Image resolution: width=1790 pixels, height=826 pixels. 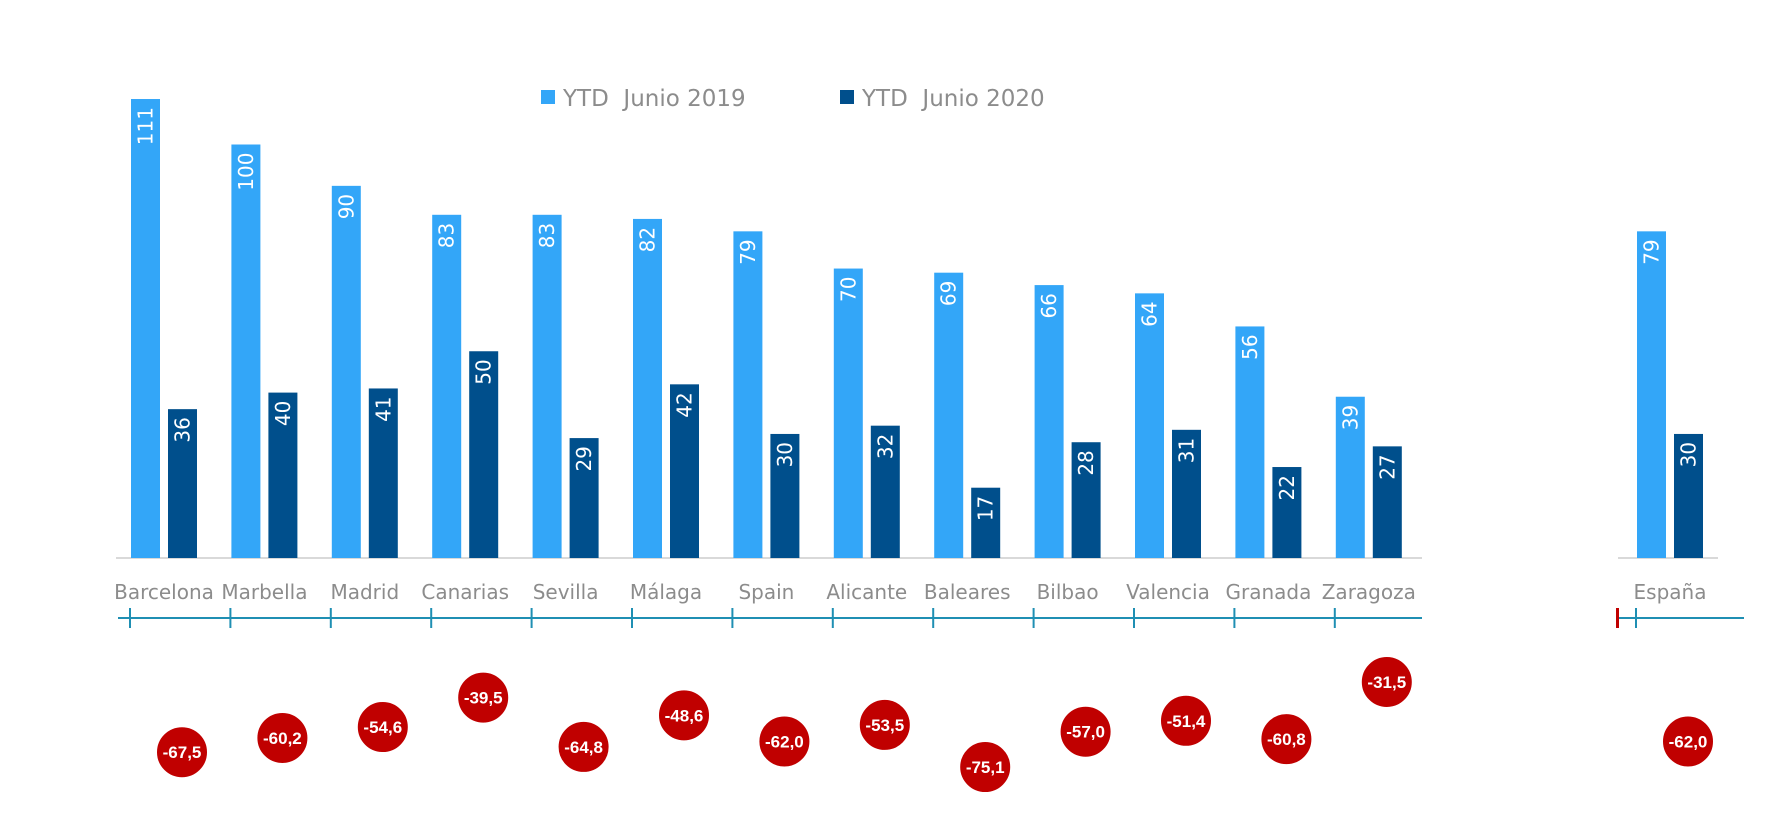 What do you see at coordinates (866, 592) in the screenshot?
I see `category-label: Alicante` at bounding box center [866, 592].